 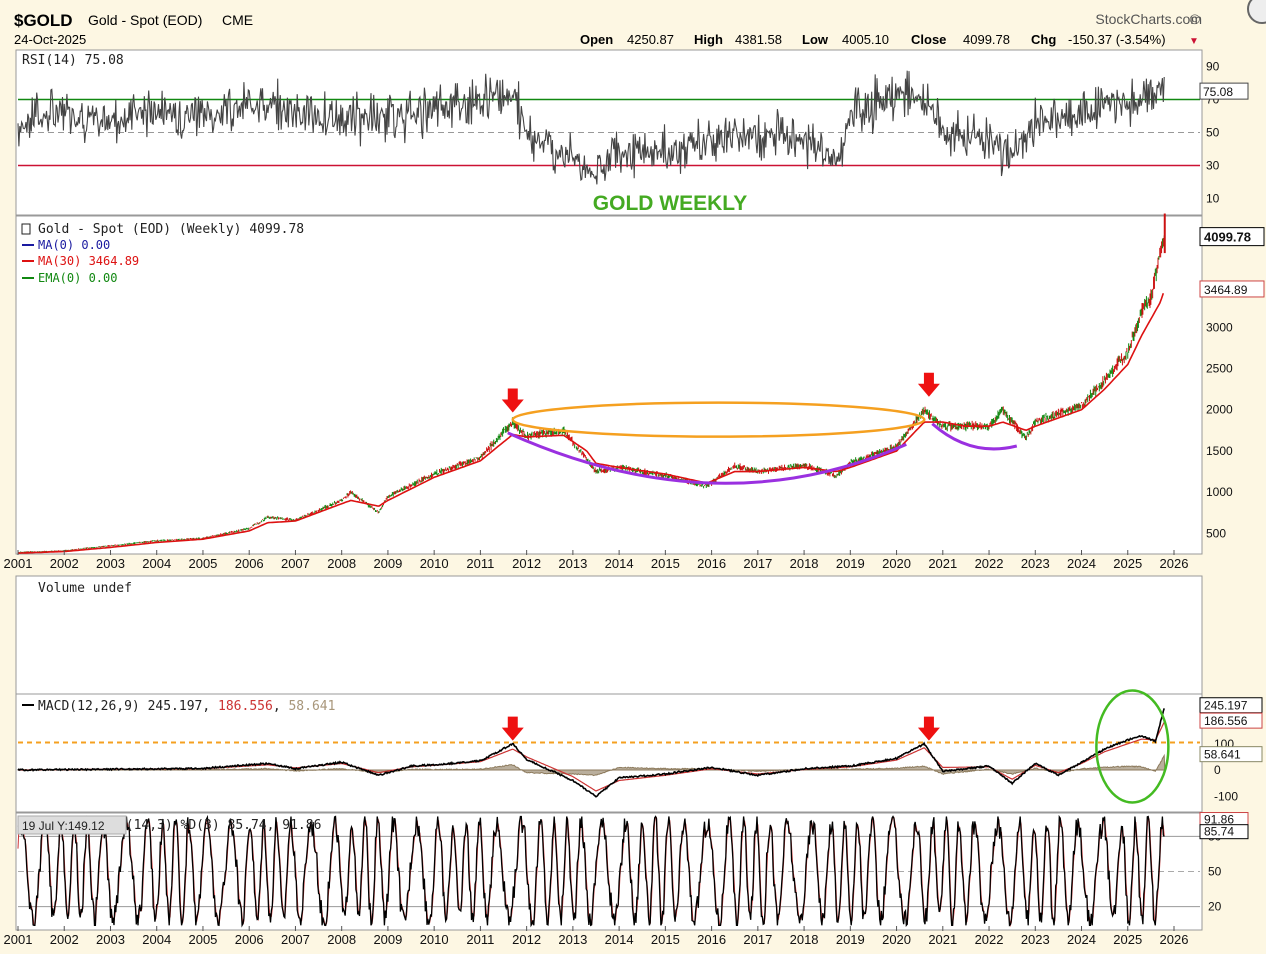 What do you see at coordinates (1132, 746) in the screenshot?
I see `macd-highlight-circle` at bounding box center [1132, 746].